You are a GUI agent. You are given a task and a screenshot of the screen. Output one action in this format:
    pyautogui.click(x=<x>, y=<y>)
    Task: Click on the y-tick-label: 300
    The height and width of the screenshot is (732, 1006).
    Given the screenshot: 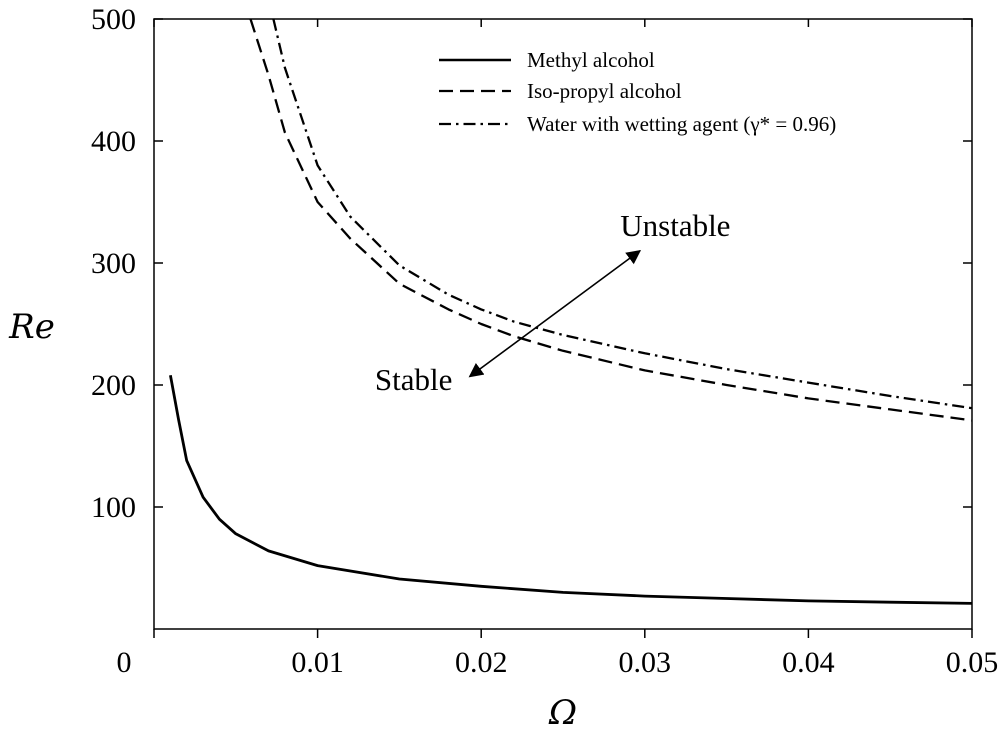 What is the action you would take?
    pyautogui.click(x=113, y=263)
    